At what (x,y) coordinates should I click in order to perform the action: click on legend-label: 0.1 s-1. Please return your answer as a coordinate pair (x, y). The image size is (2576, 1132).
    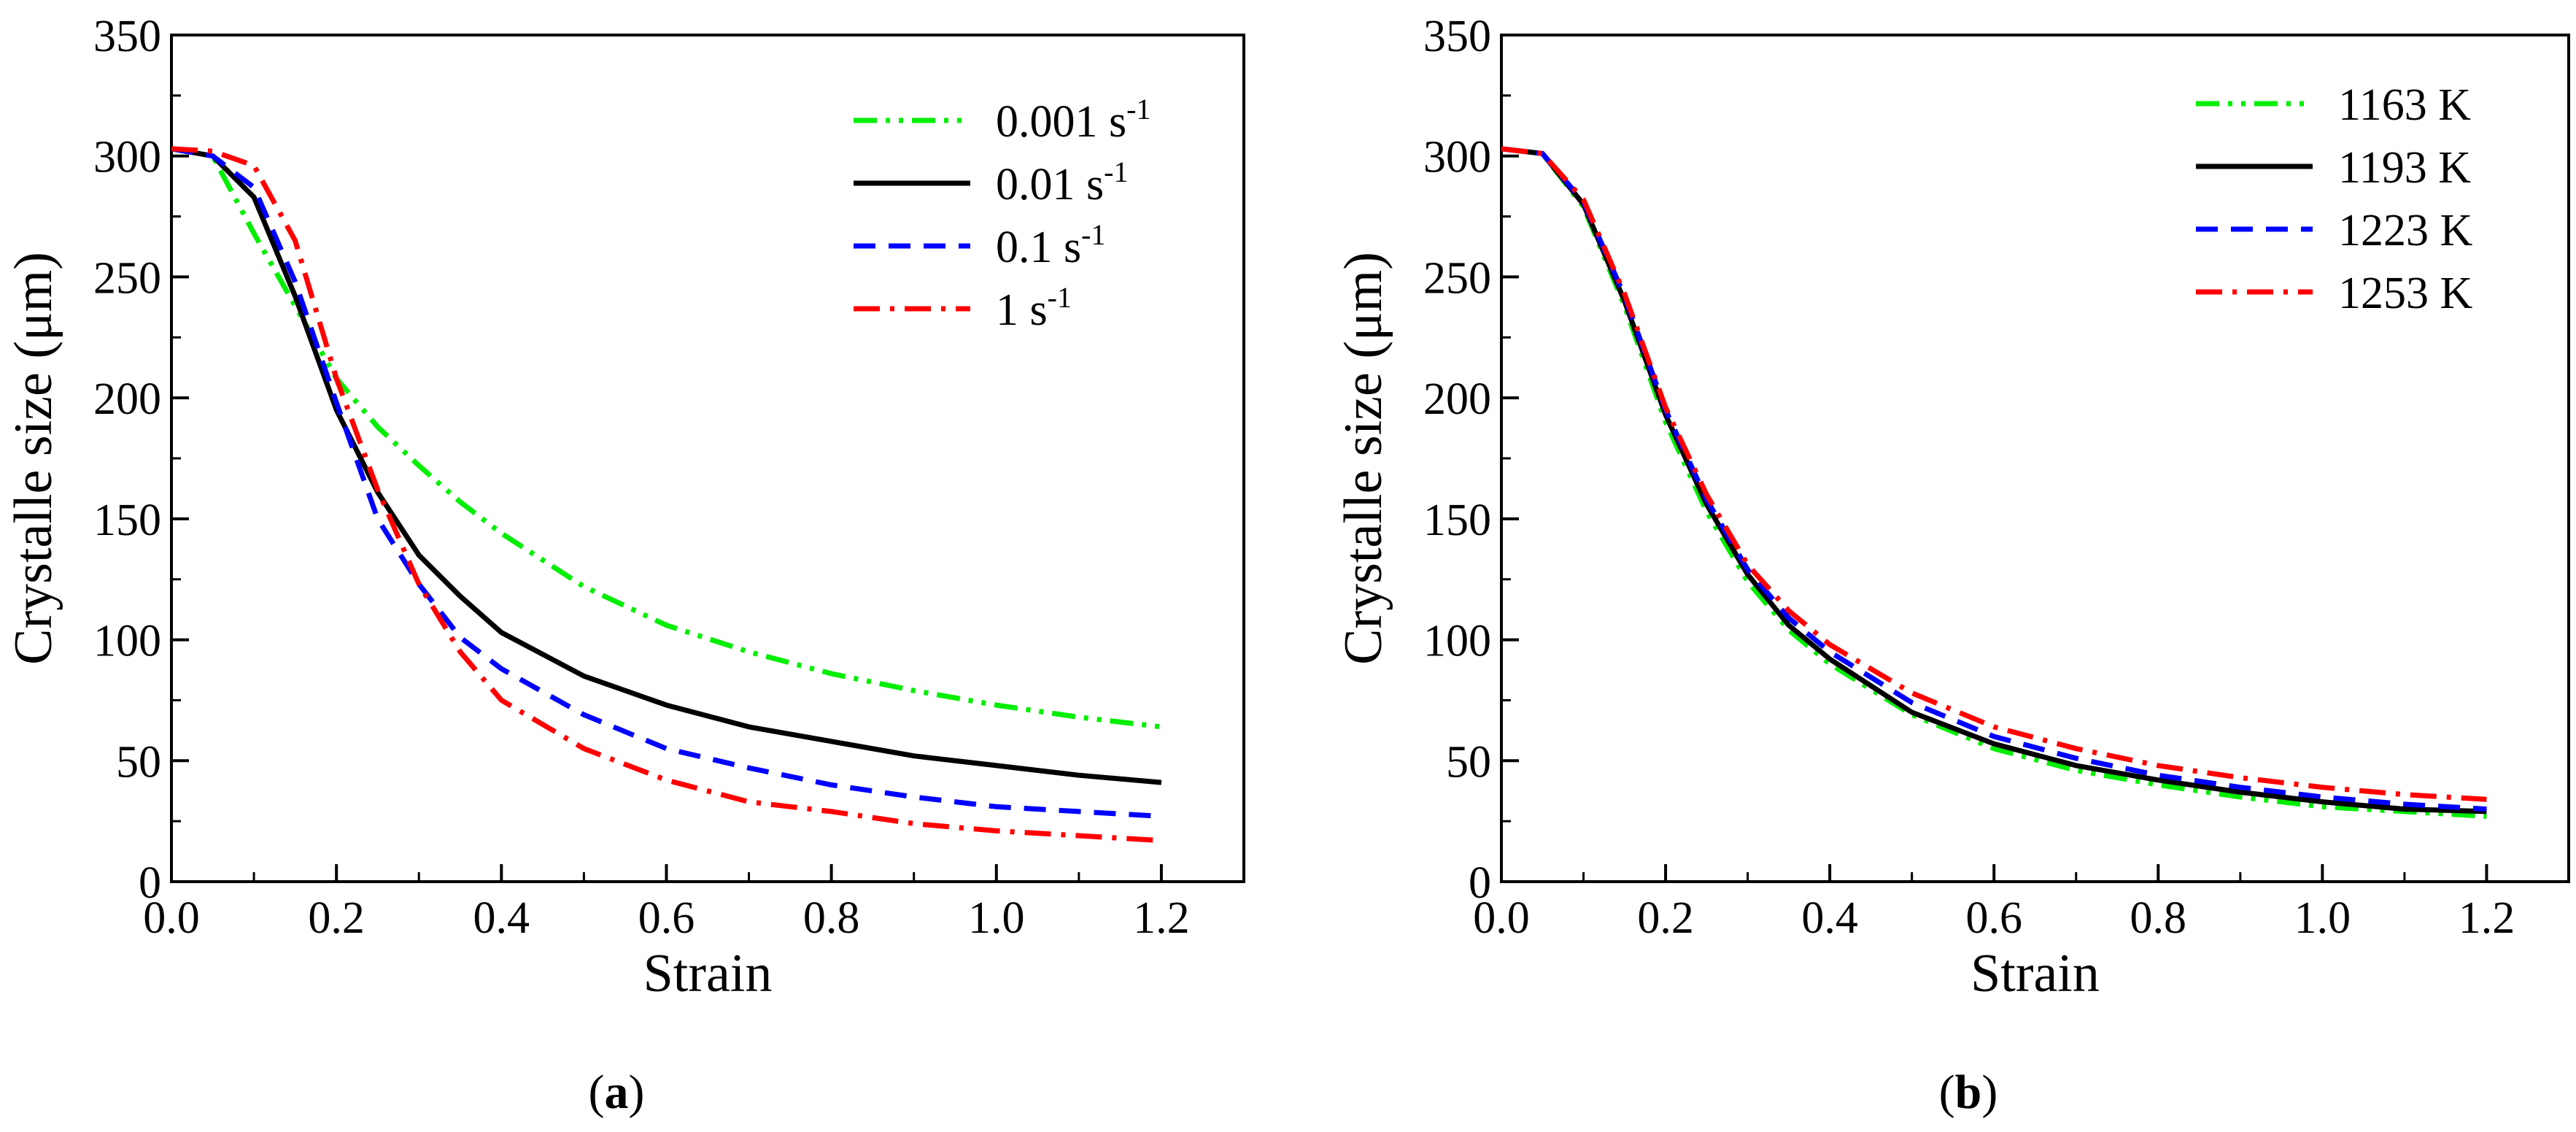
    Looking at the image, I should click on (1050, 245).